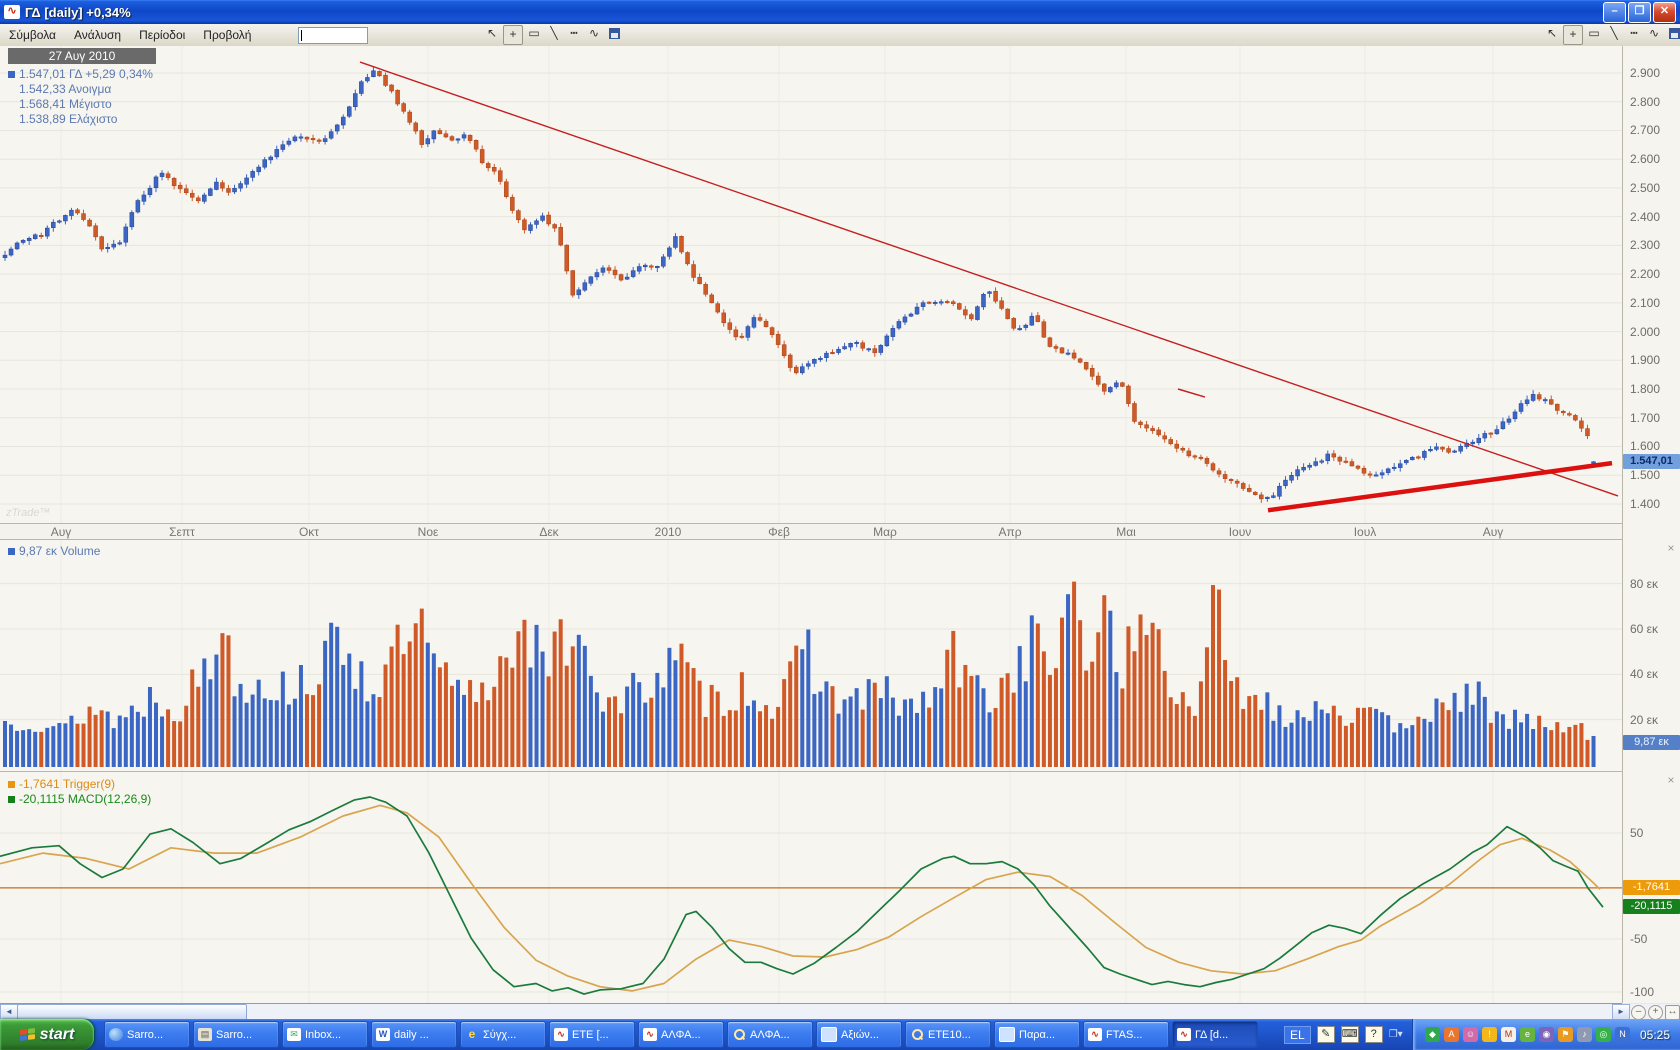  I want to click on help-icon: ?, so click(1373, 1034).